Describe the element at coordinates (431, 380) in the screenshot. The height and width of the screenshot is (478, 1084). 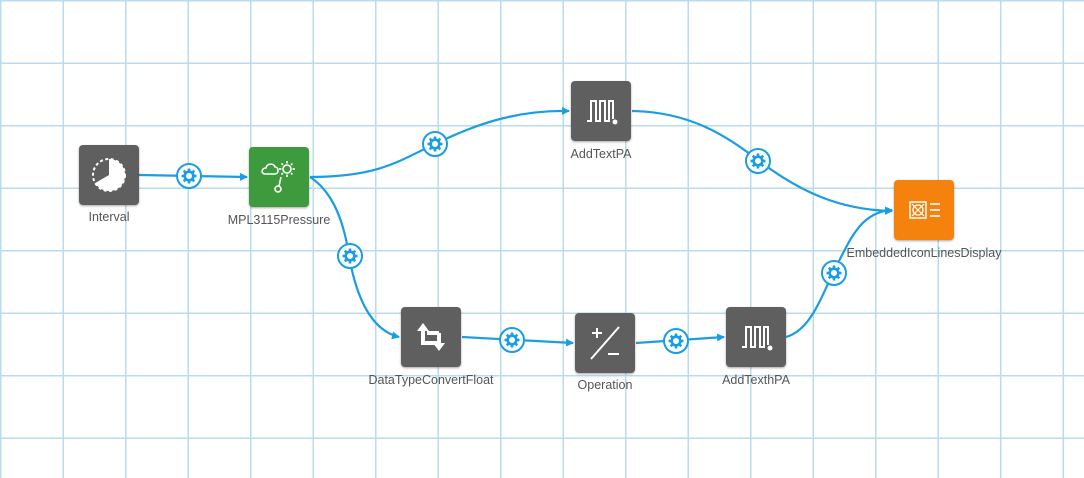
I see `datatype-label: DataTypeConvertFloat` at that location.